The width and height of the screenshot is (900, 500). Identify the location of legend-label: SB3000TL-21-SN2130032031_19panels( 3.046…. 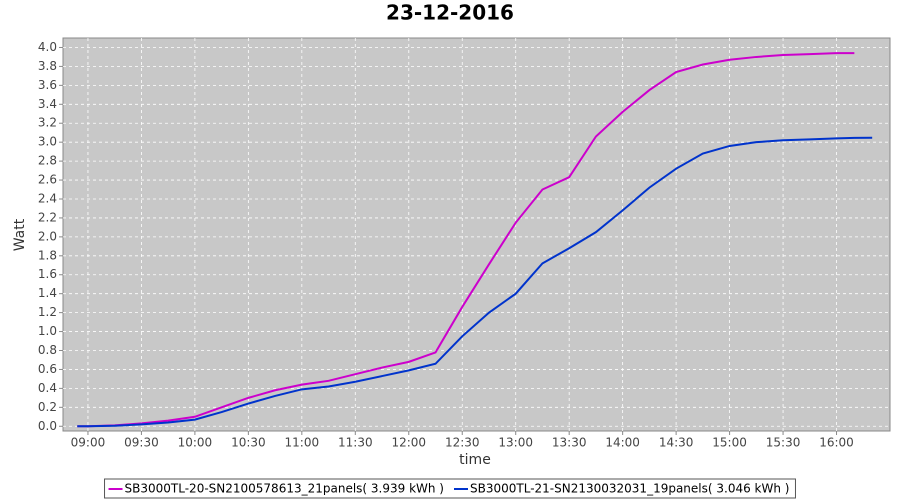
(629, 489).